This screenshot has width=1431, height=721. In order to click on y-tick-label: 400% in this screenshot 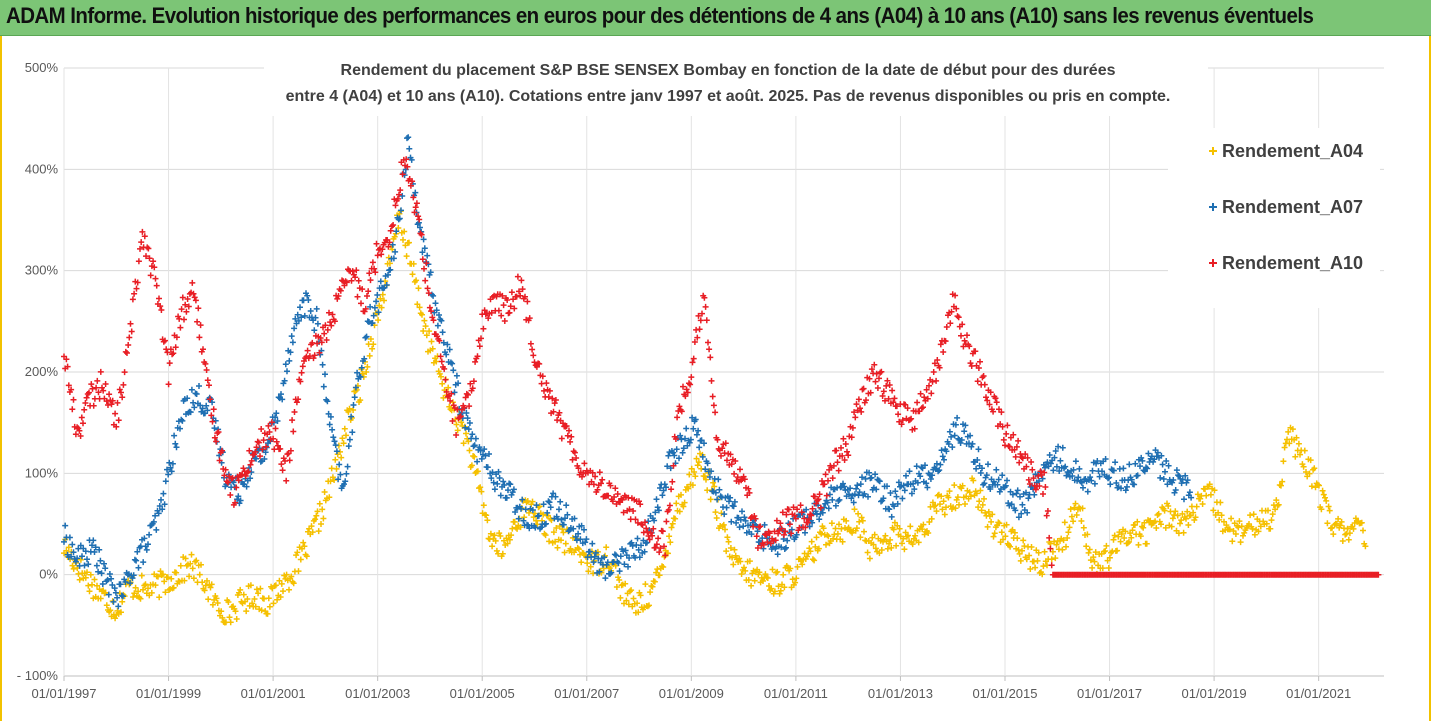, I will do `click(42, 168)`.